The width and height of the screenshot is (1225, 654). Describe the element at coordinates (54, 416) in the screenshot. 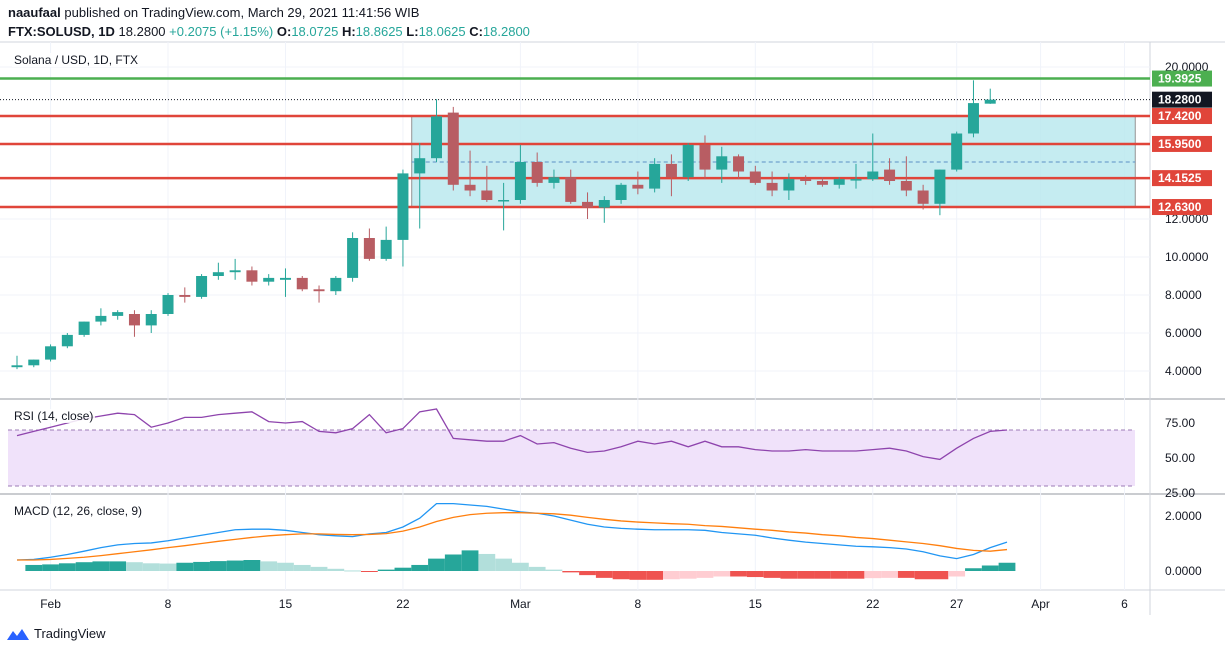

I see `rsi-pane-title: RSI (14, close)` at that location.